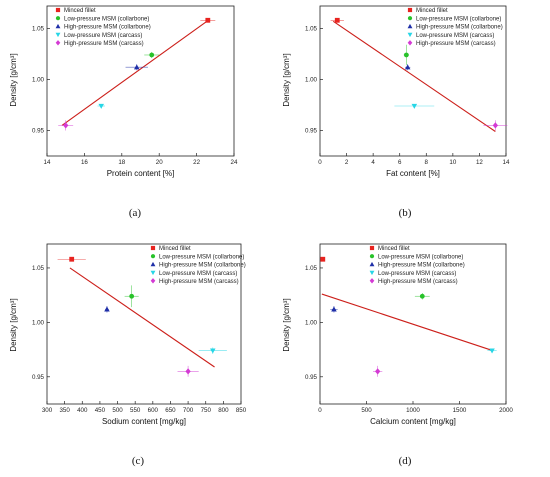  Describe the element at coordinates (234, 162) in the screenshot. I see `x-tick-label: 24` at that location.